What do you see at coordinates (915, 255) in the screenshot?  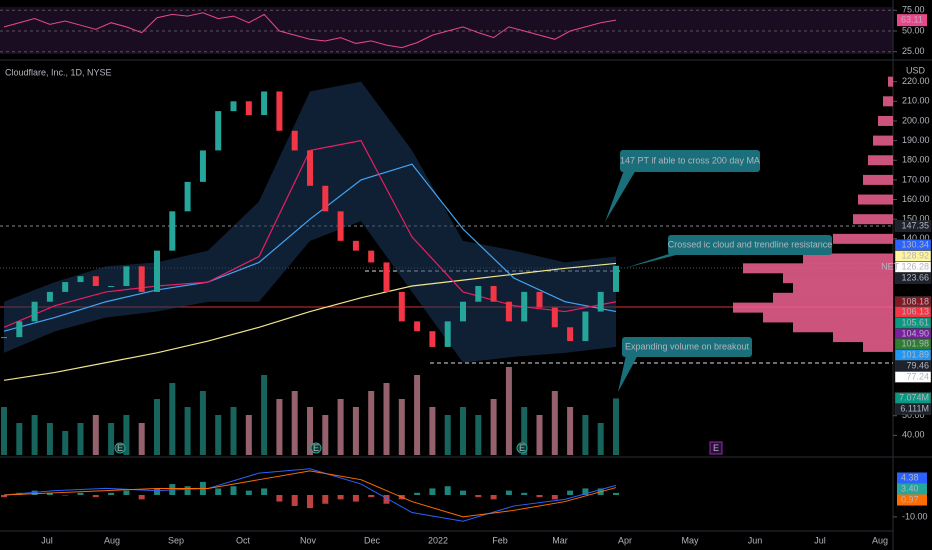 I see `price-tag-label: 128.92` at bounding box center [915, 255].